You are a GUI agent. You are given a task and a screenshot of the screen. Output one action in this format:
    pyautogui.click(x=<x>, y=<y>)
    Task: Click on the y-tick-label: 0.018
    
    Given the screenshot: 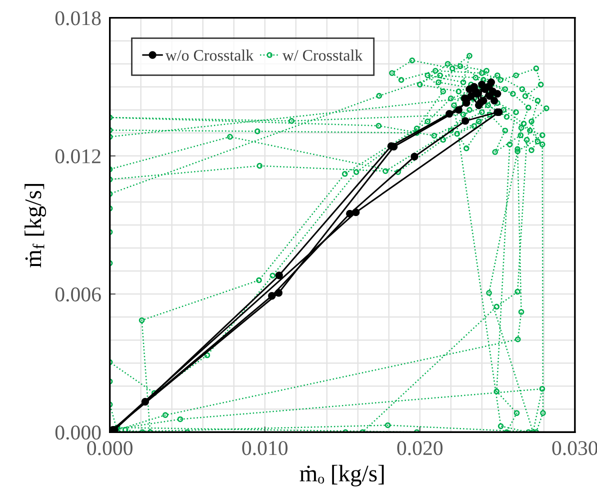 What is the action you would take?
    pyautogui.click(x=78, y=18)
    